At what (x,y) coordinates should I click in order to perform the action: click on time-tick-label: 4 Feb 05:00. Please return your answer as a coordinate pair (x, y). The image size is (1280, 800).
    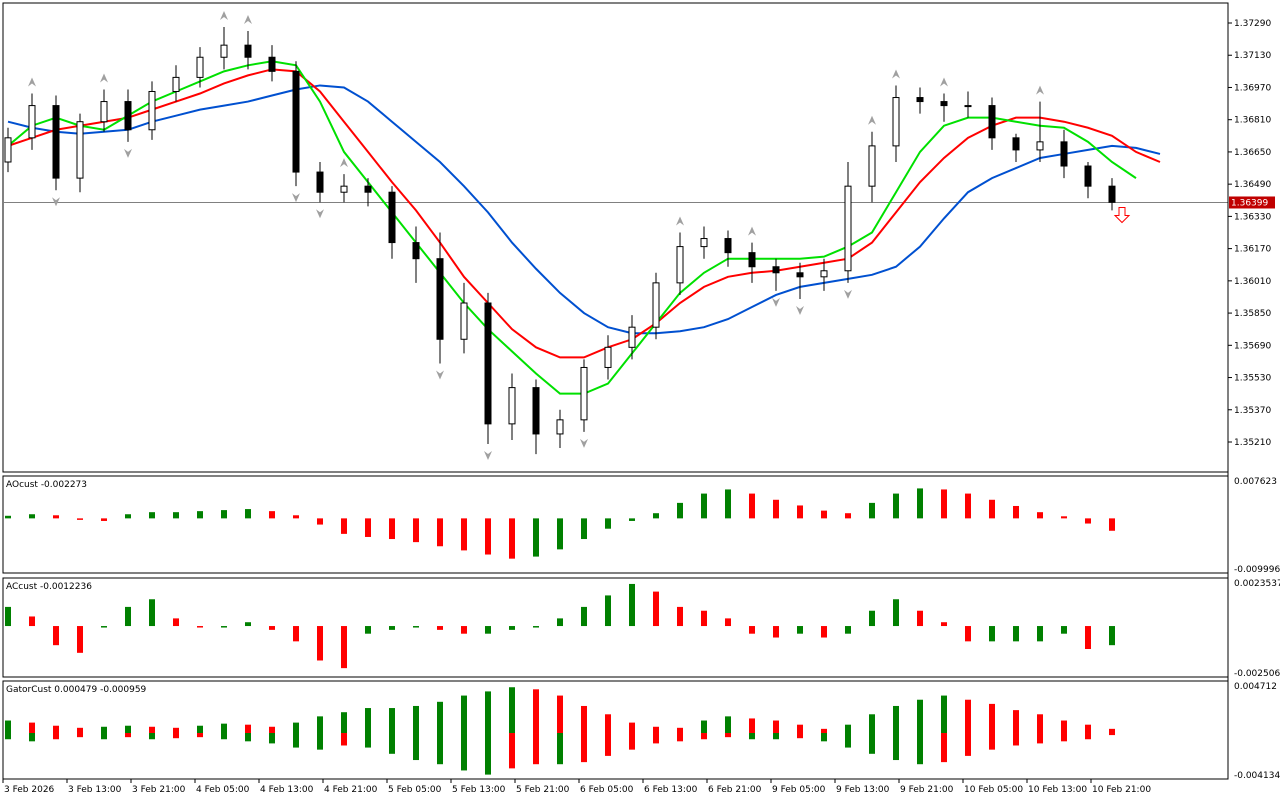
    Looking at the image, I should click on (223, 790).